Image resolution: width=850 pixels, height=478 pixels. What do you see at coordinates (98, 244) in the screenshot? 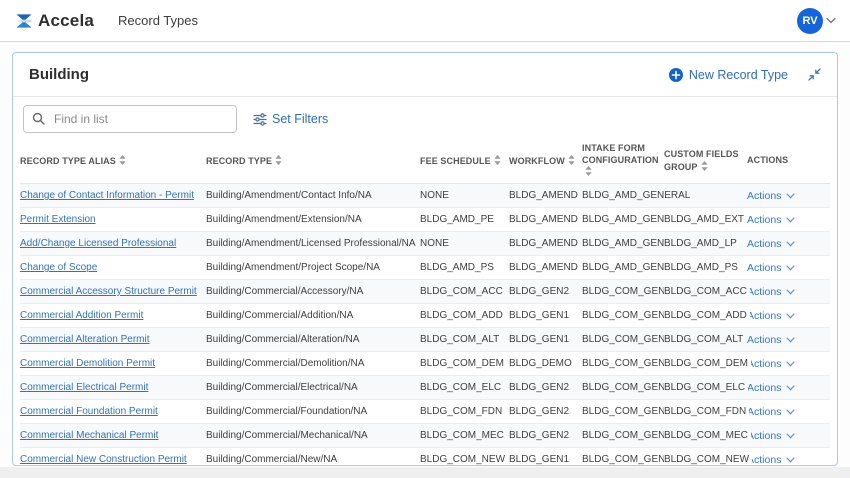
I see `record-type-alias-link: Add/Change Licensed Professional` at bounding box center [98, 244].